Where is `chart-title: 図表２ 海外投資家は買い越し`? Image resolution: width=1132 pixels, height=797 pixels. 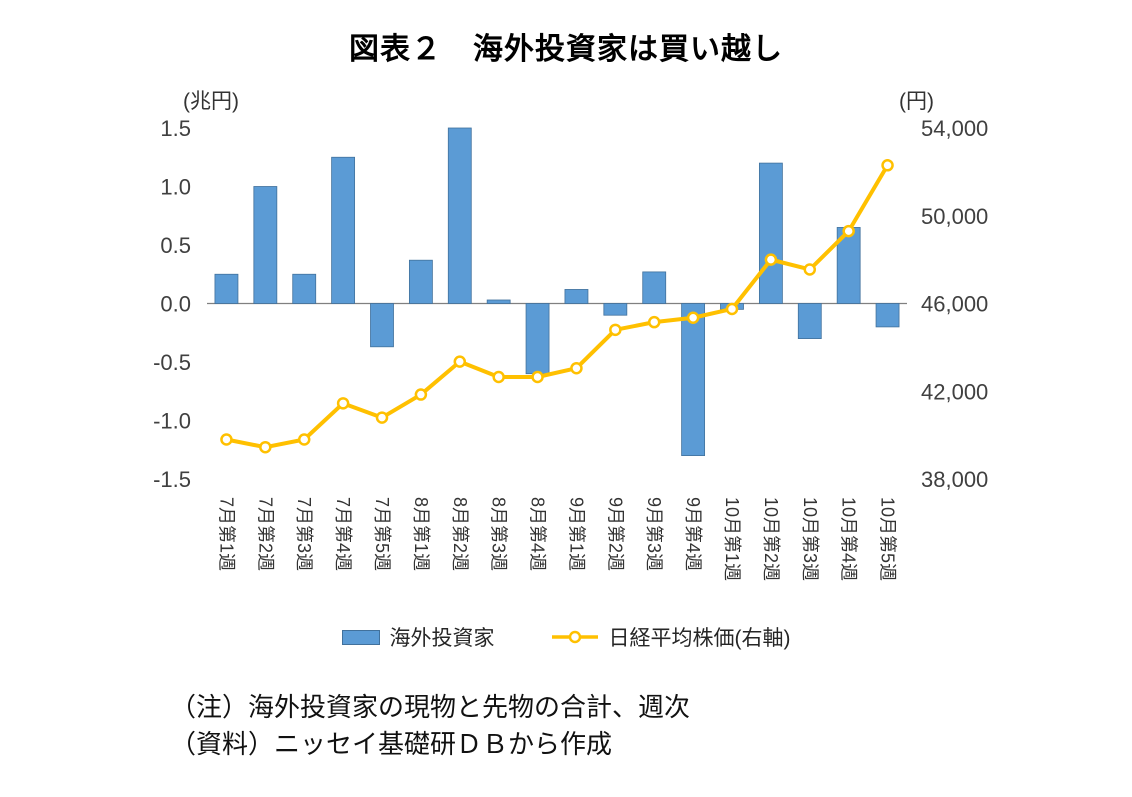
chart-title: 図表２ 海外投資家は買い越し is located at coordinates (566, 49).